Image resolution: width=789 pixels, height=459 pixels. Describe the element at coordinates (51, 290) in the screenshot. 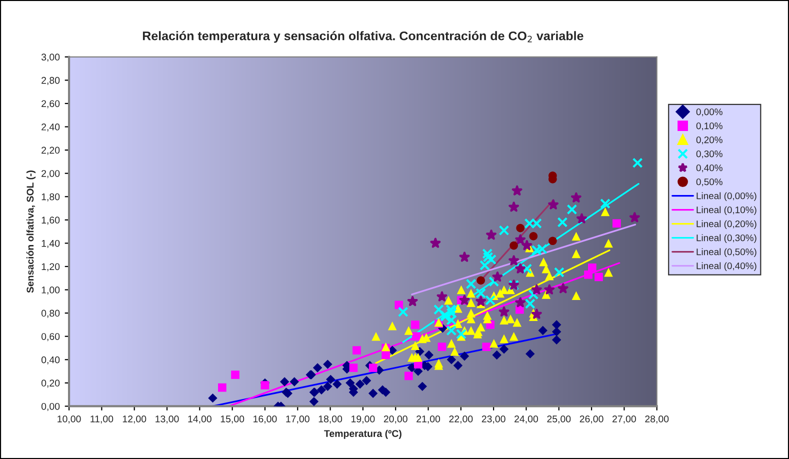

I see `y-tick-label: 1,00` at that location.